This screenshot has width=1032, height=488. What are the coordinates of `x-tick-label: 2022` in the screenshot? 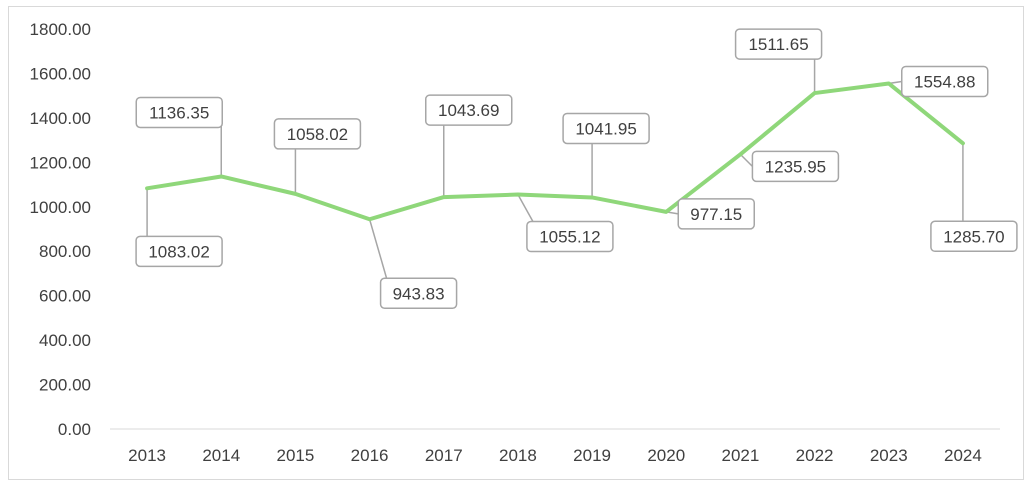 It's located at (815, 455).